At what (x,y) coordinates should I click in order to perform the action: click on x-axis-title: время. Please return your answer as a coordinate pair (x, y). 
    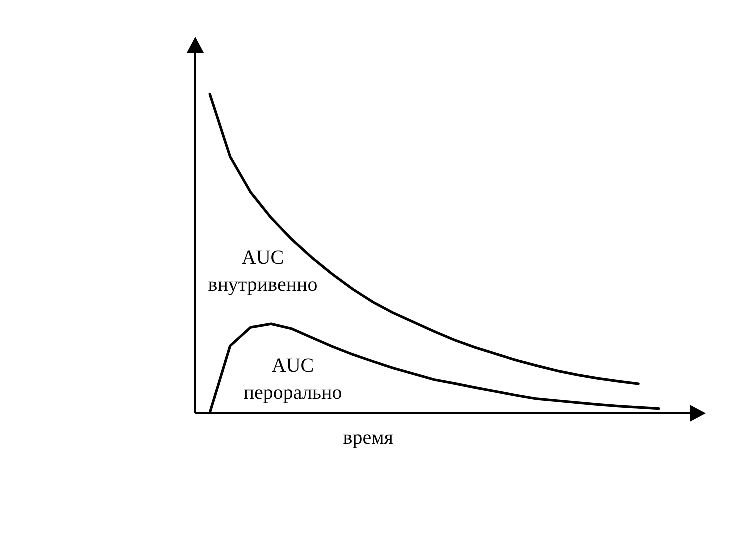
    Looking at the image, I should click on (368, 438).